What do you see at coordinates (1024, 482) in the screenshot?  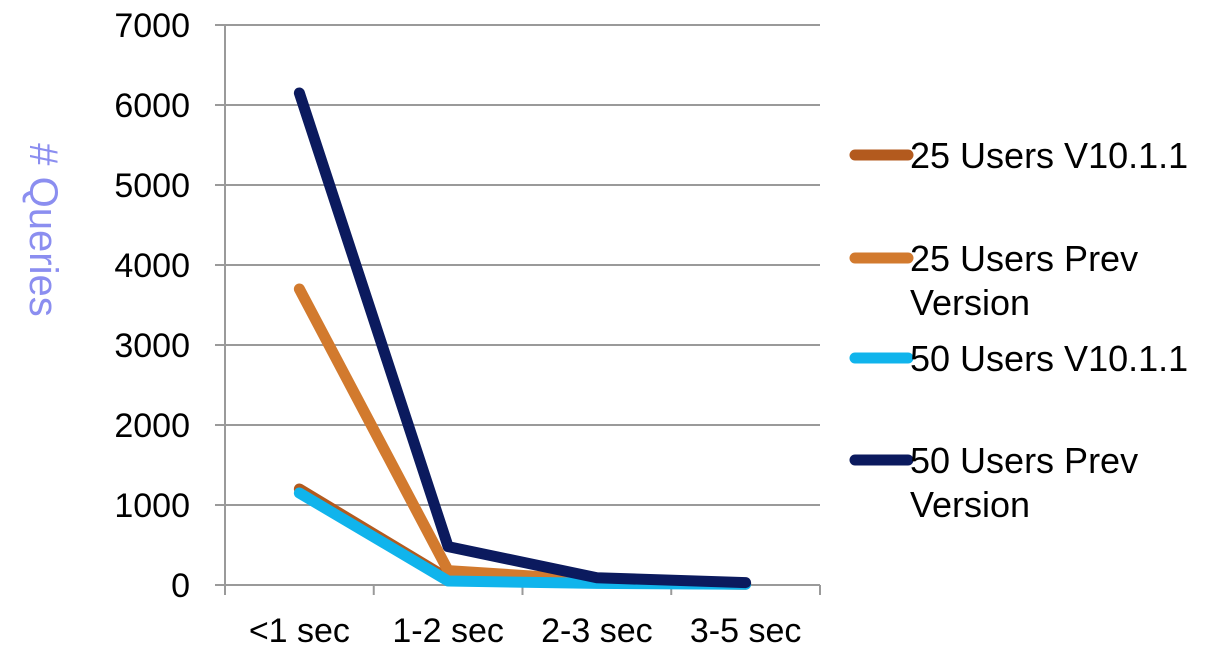 I see `legend-label: 50 Users Prev Version` at bounding box center [1024, 482].